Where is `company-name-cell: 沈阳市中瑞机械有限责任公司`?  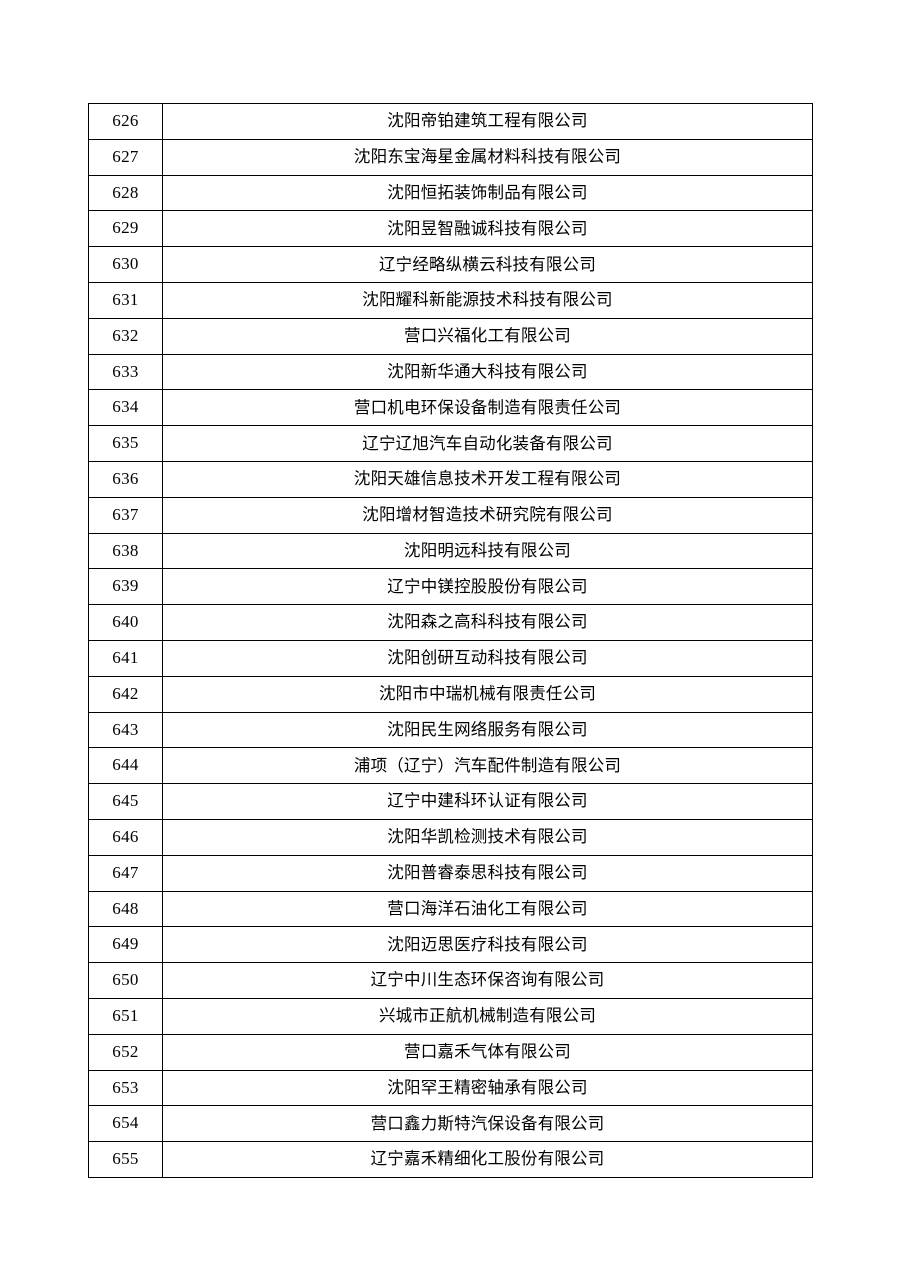 company-name-cell: 沈阳市中瑞机械有限责任公司 is located at coordinates (487, 694).